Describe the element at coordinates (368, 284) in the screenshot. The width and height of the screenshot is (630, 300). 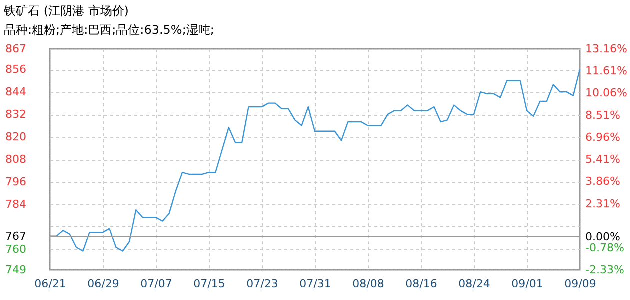
I see `x-tick-label: 08/08` at that location.